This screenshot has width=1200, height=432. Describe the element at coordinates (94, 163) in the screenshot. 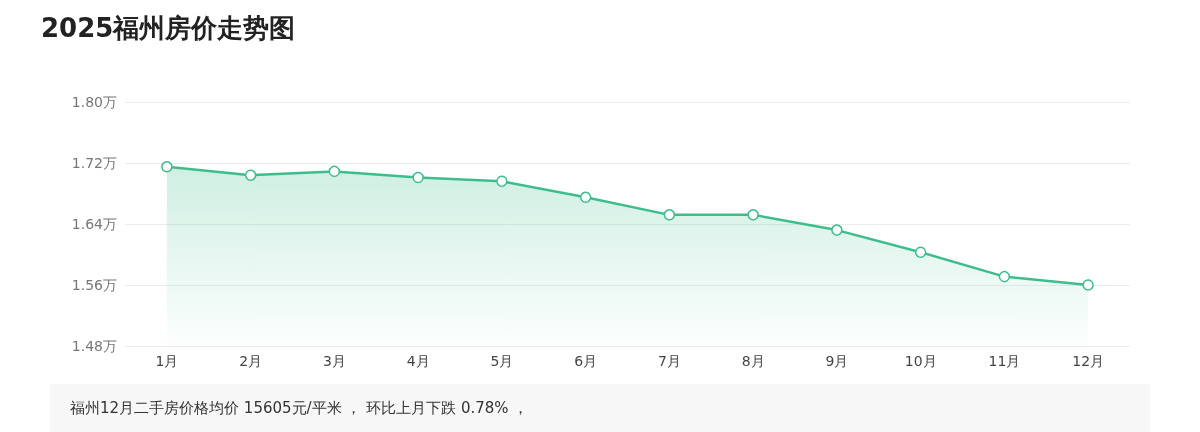

I see `y-tick-label: 1.72万` at that location.